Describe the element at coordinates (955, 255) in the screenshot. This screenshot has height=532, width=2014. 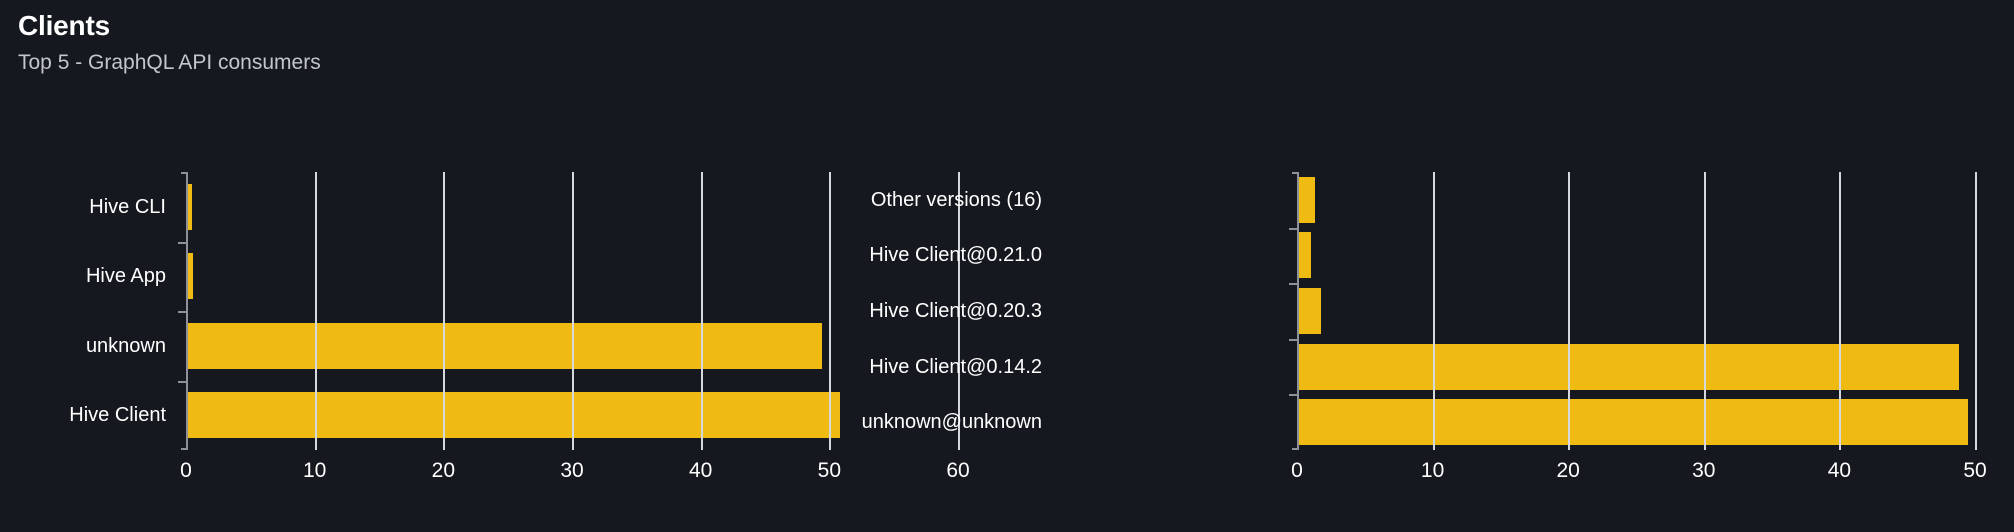
I see `category-label: Hive Client@0.21.0` at that location.